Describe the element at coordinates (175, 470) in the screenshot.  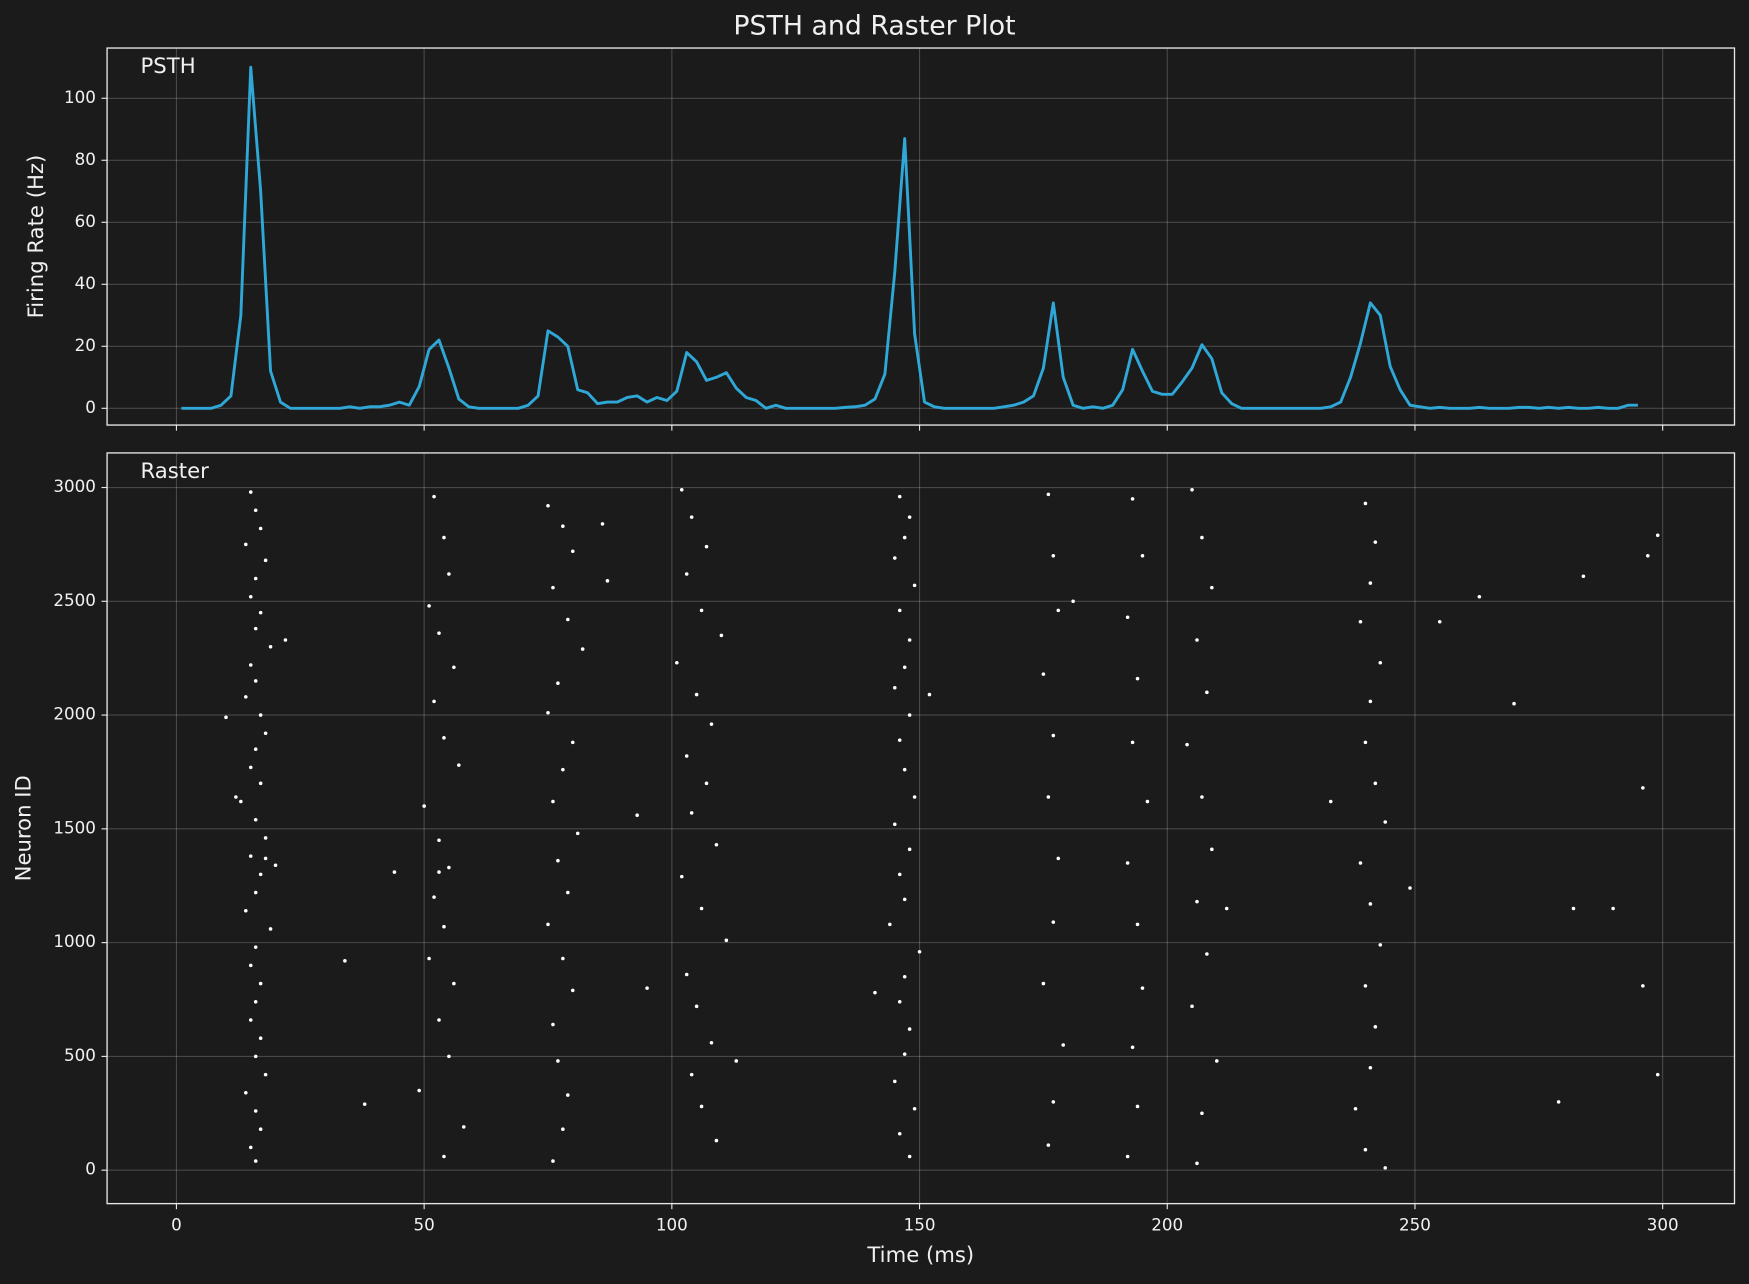
I see `panel-label: Raster` at that location.